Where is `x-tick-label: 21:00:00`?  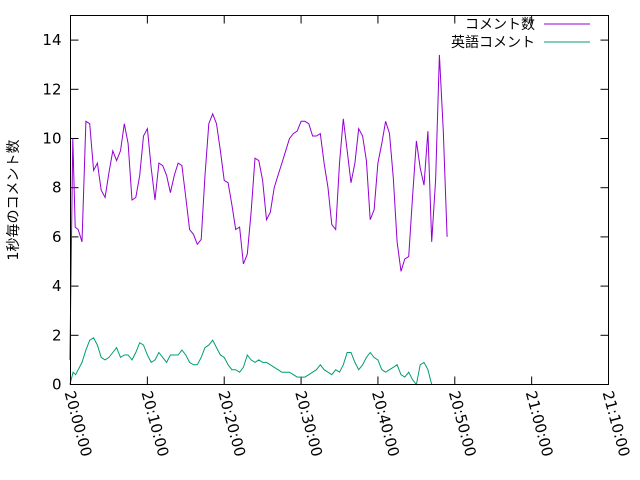
x-tick-label: 21:00:00 is located at coordinates (539, 424).